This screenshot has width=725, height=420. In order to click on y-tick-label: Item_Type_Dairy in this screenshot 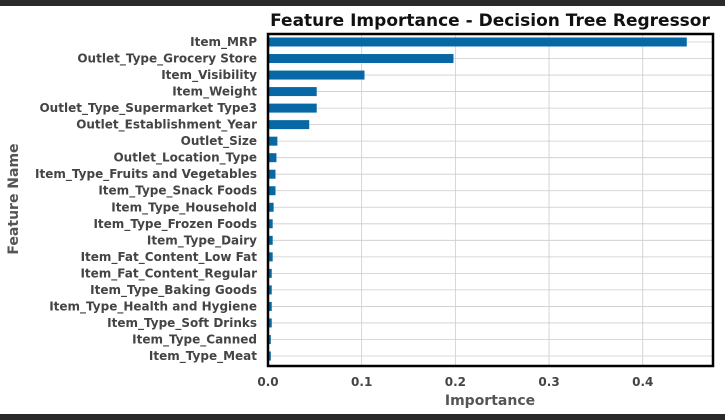, I will do `click(202, 240)`.